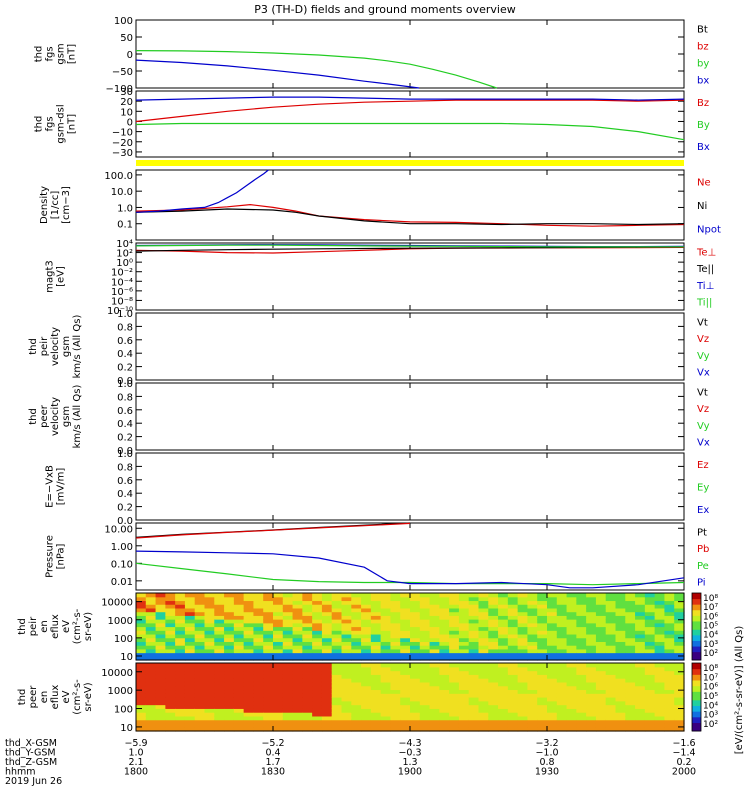 This screenshot has height=800, width=750. What do you see at coordinates (122, 192) in the screenshot?
I see `y-tick-label: 10.0` at bounding box center [122, 192].